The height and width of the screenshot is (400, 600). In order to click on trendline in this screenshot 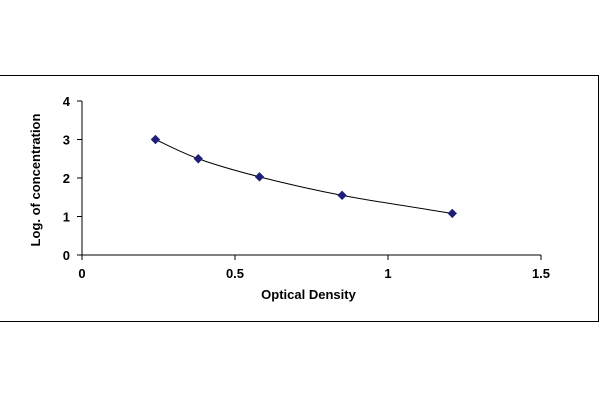, I will do `click(304, 176)`.